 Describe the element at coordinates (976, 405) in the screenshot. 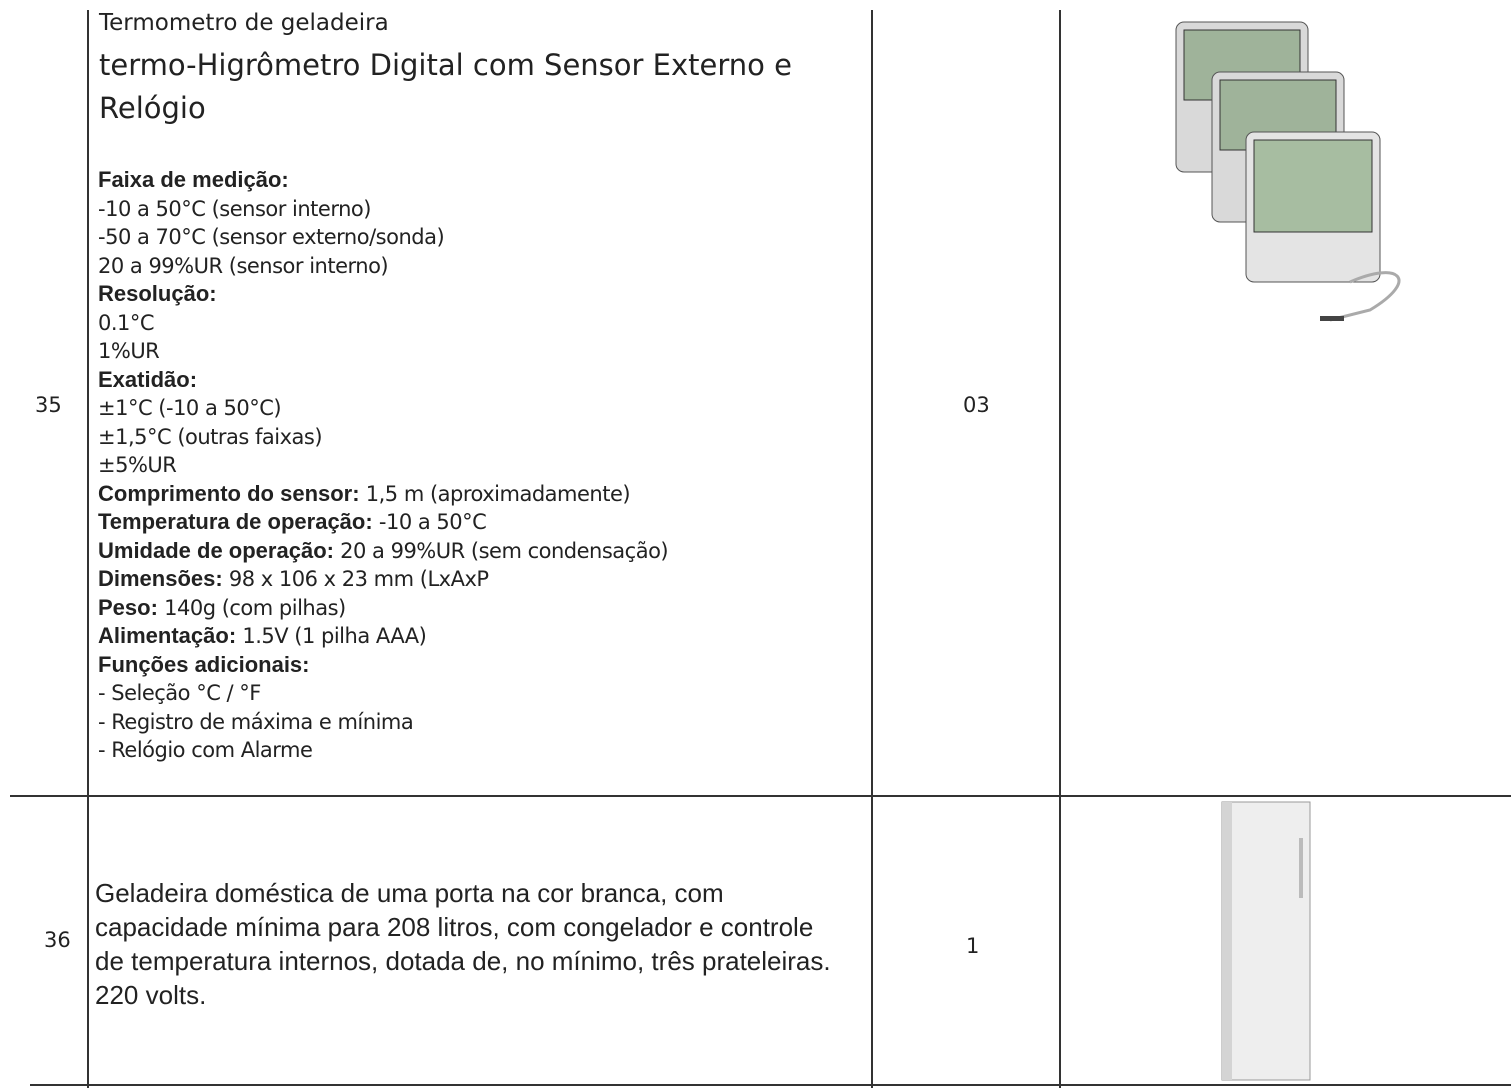

I see `quantity: 03` at that location.